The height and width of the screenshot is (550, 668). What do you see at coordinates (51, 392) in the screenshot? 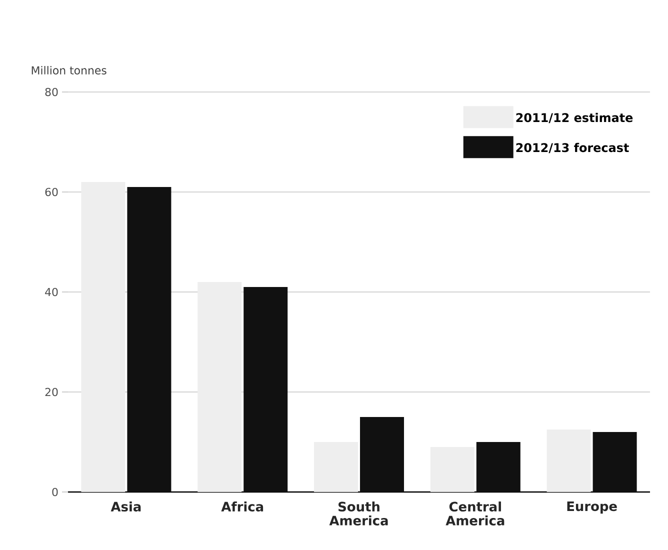
I see `y-tick-label: 20` at bounding box center [51, 392].